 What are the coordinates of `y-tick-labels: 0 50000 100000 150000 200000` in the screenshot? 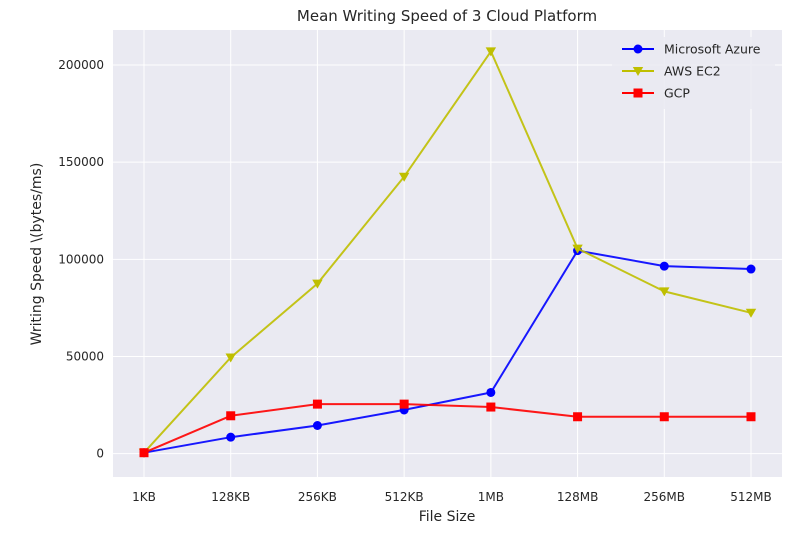 It's located at (81, 259).